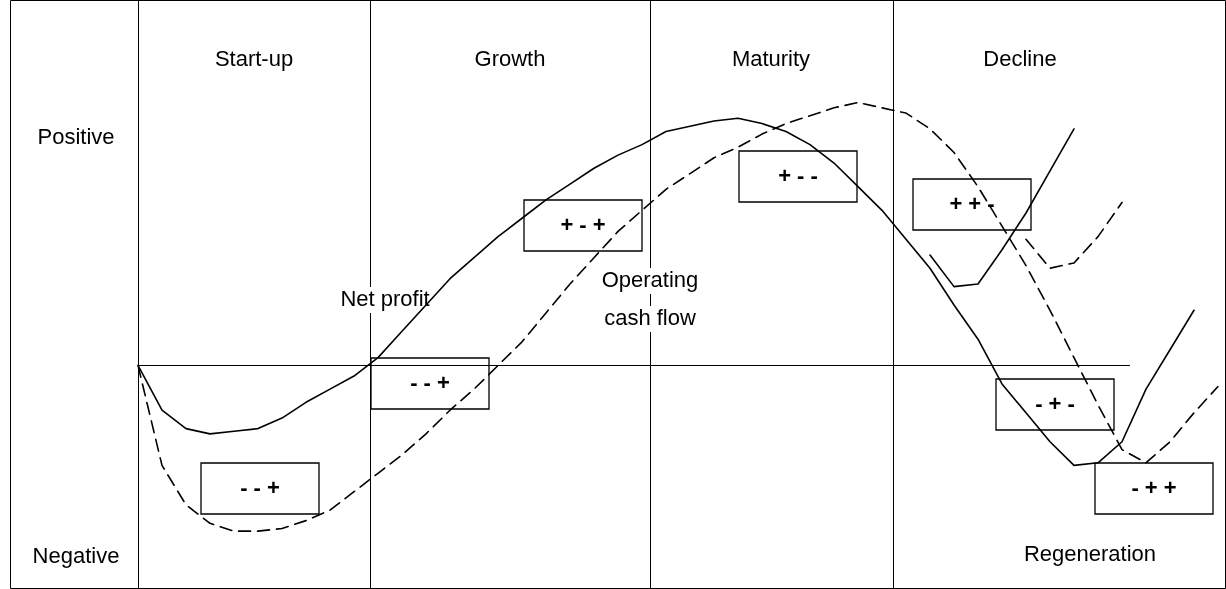 Image resolution: width=1226 pixels, height=589 pixels. What do you see at coordinates (385, 299) in the screenshot?
I see `series-label: Net profit` at bounding box center [385, 299].